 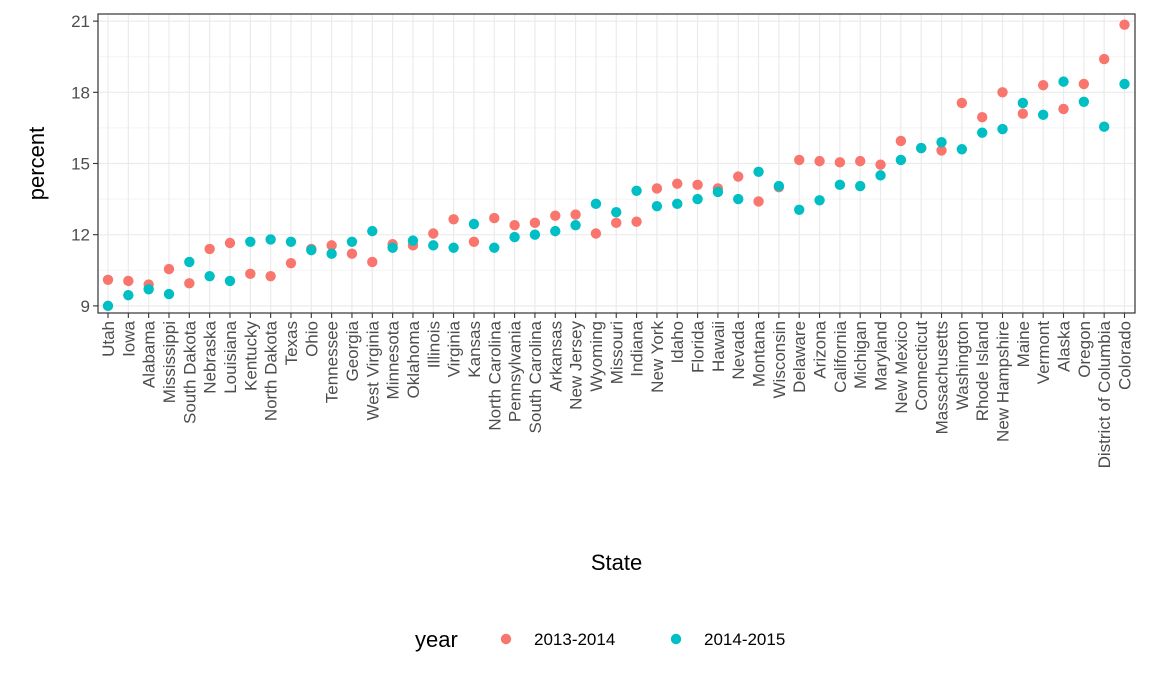 I want to click on x-tick-label: Kansas, so click(x=474, y=349).